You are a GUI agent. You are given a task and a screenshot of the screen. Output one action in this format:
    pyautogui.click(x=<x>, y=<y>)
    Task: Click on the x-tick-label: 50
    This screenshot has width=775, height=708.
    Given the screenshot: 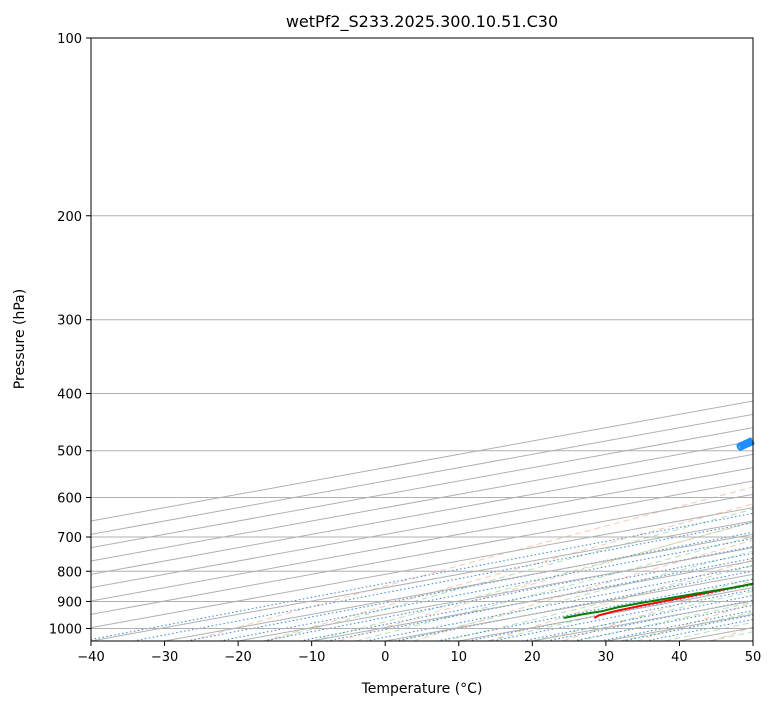 What is the action you would take?
    pyautogui.click(x=753, y=657)
    